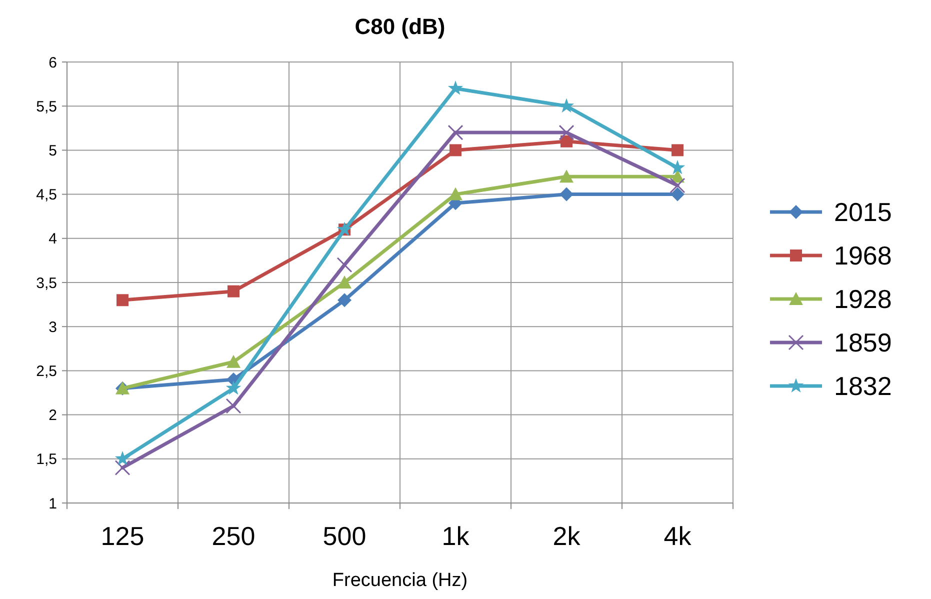 This screenshot has height=599, width=931. What do you see at coordinates (46, 371) in the screenshot?
I see `y-tick-label: 2,5` at bounding box center [46, 371].